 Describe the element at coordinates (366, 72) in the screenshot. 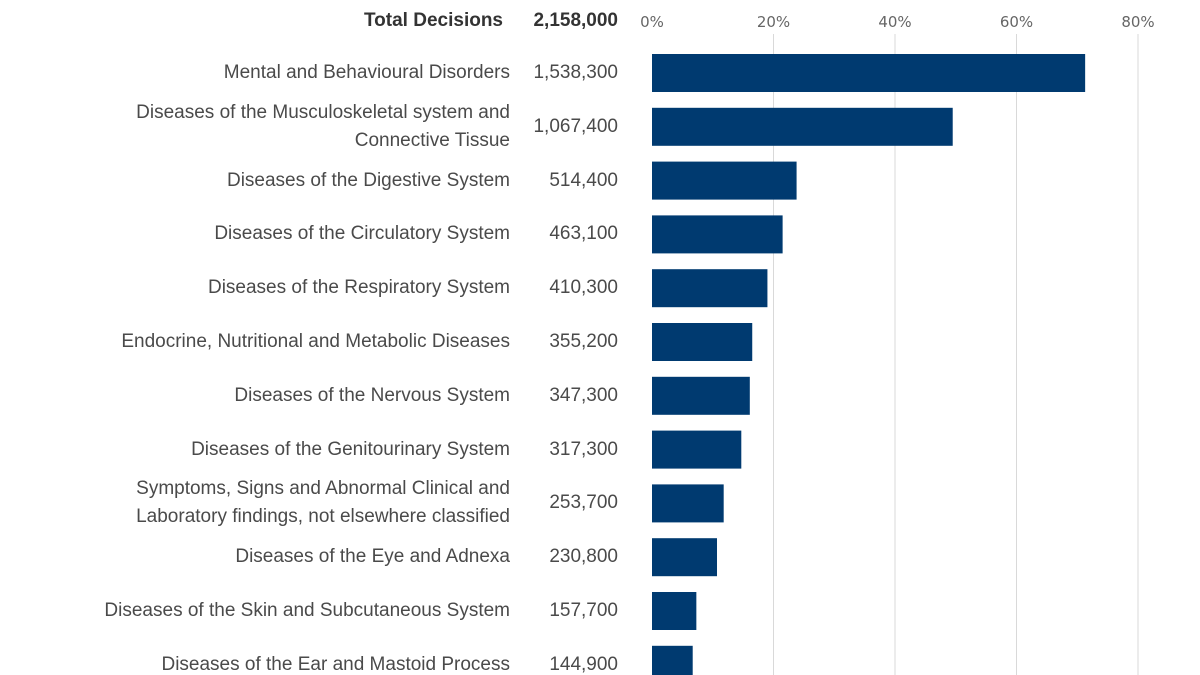

I see `category-label: Mental and Behavioural Disorders` at that location.